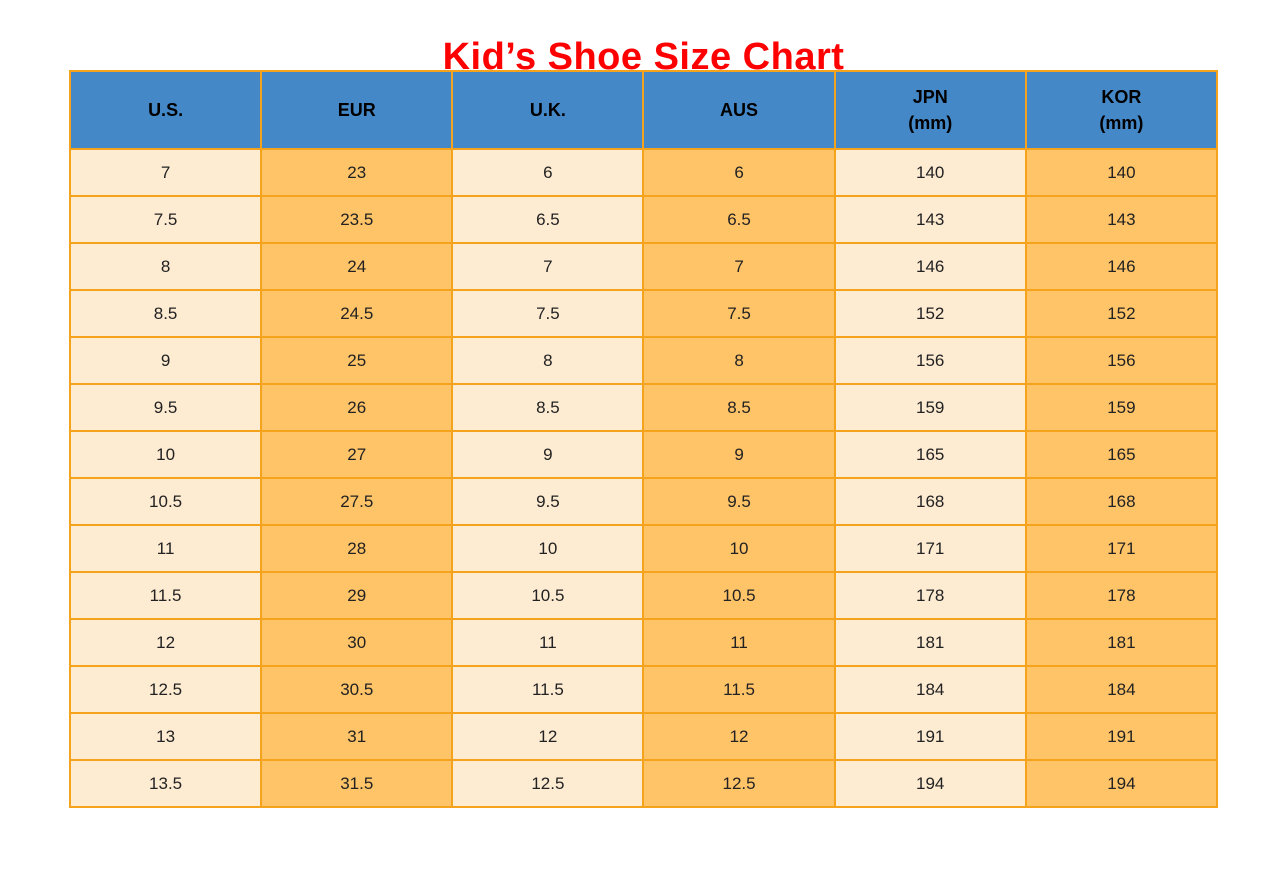 The width and height of the screenshot is (1287, 874). I want to click on header-row: U.S. EUR U.K. AUS JPN (mm) KOR (mm), so click(643, 110).